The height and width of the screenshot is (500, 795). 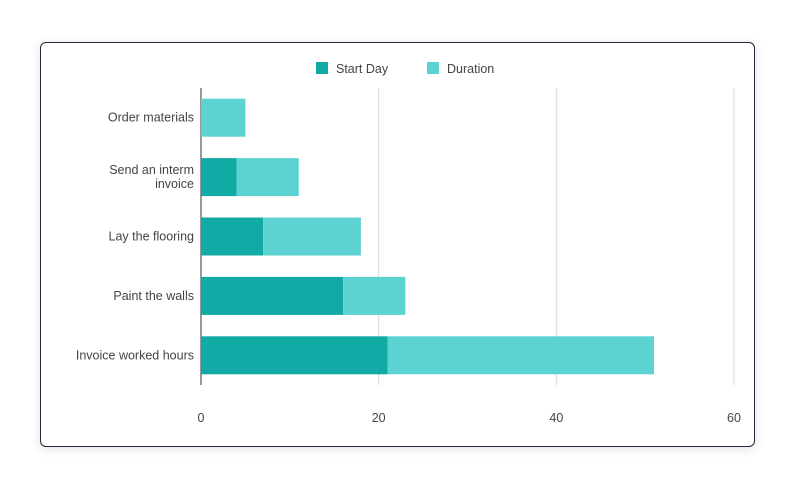 I want to click on y-category-label: Send an interm invoice, so click(x=151, y=177).